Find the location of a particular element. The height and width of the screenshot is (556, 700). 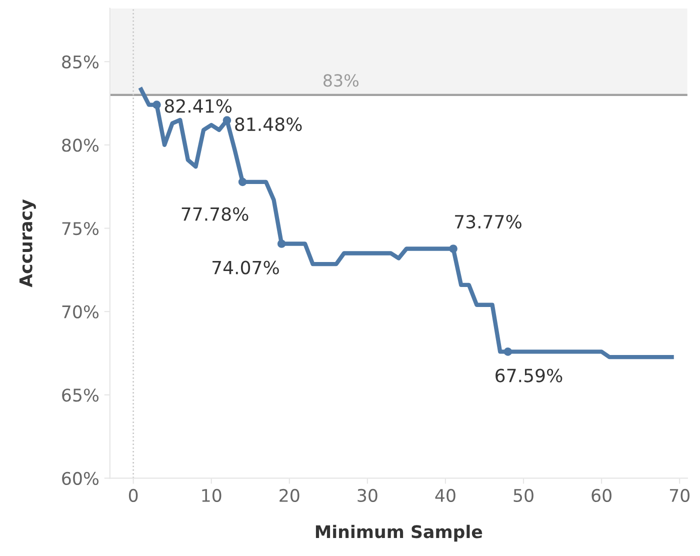

x-tick-label: 50 is located at coordinates (524, 495).